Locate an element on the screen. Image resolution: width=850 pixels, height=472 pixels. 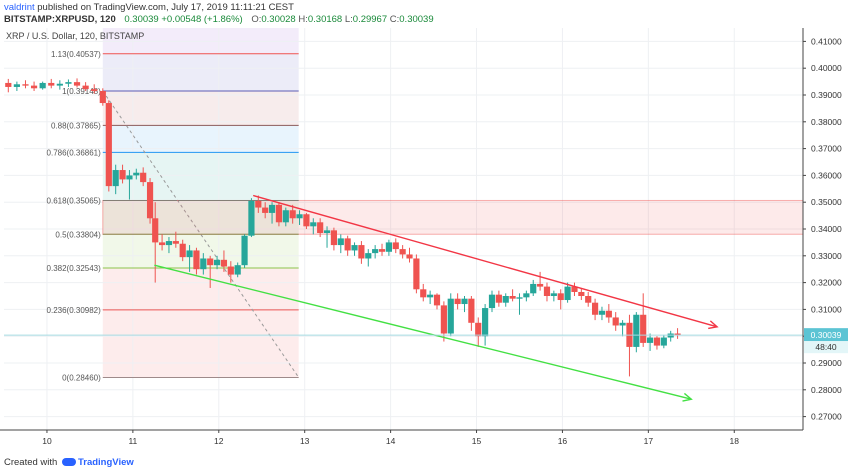
y-tick-label: 0.35000 is located at coordinates (826, 202).